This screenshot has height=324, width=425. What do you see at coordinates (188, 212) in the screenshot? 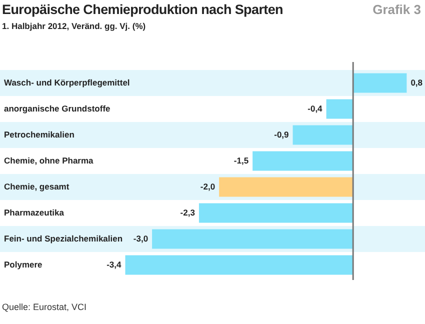
I see `data-label: -2,3` at bounding box center [188, 212].